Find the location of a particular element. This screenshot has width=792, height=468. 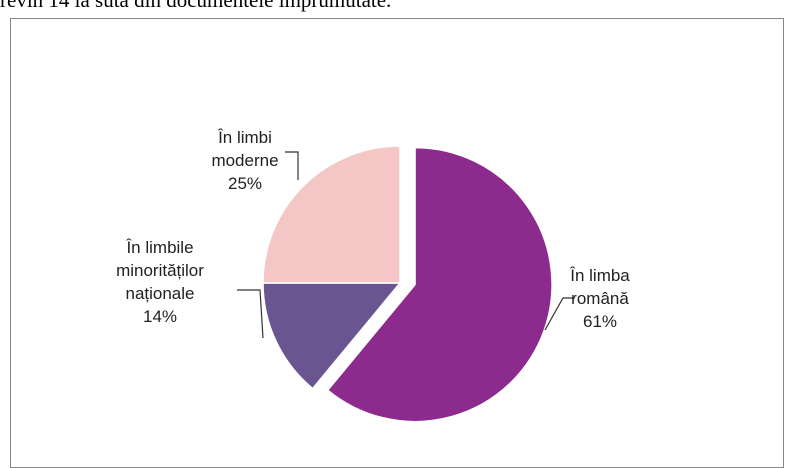

slice-label: În limbile minorităților naționale 14% is located at coordinates (160, 282).